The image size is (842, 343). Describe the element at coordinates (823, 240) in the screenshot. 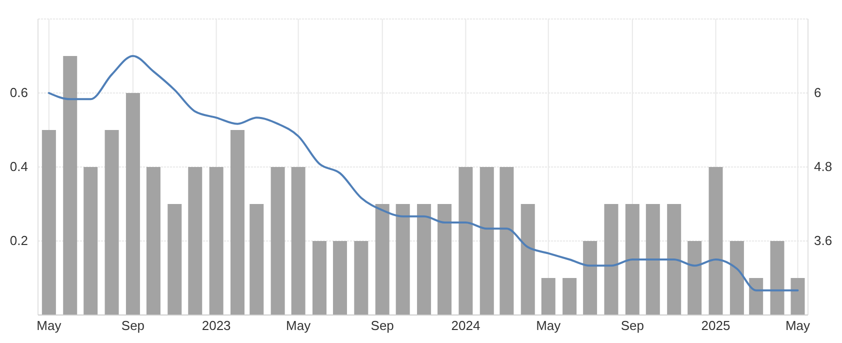

I see `y2-tick-label: 3.6` at that location.